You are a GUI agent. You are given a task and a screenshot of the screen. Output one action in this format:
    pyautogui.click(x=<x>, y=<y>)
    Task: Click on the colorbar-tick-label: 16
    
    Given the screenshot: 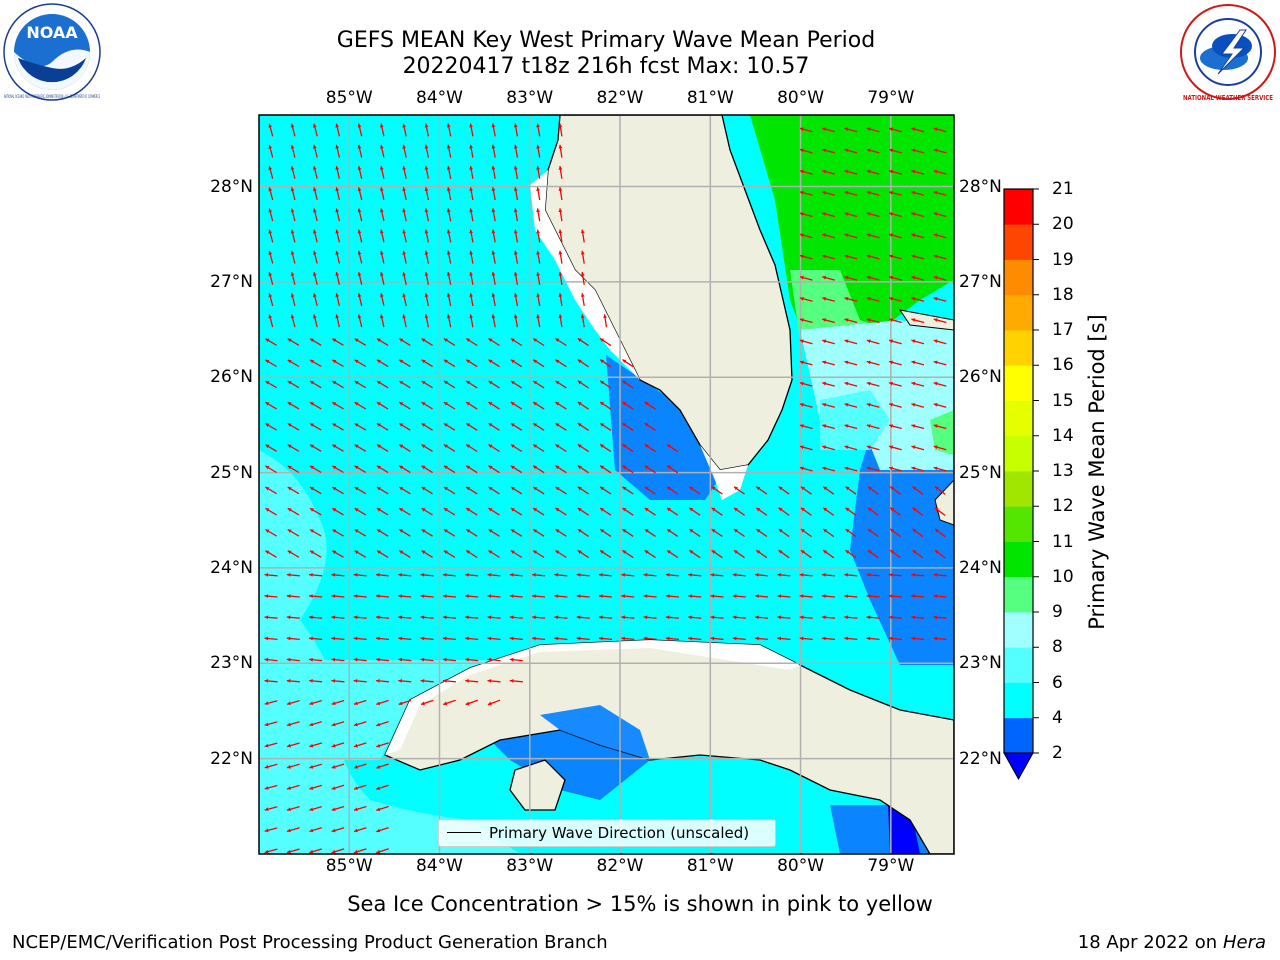 What is the action you would take?
    pyautogui.click(x=1063, y=365)
    